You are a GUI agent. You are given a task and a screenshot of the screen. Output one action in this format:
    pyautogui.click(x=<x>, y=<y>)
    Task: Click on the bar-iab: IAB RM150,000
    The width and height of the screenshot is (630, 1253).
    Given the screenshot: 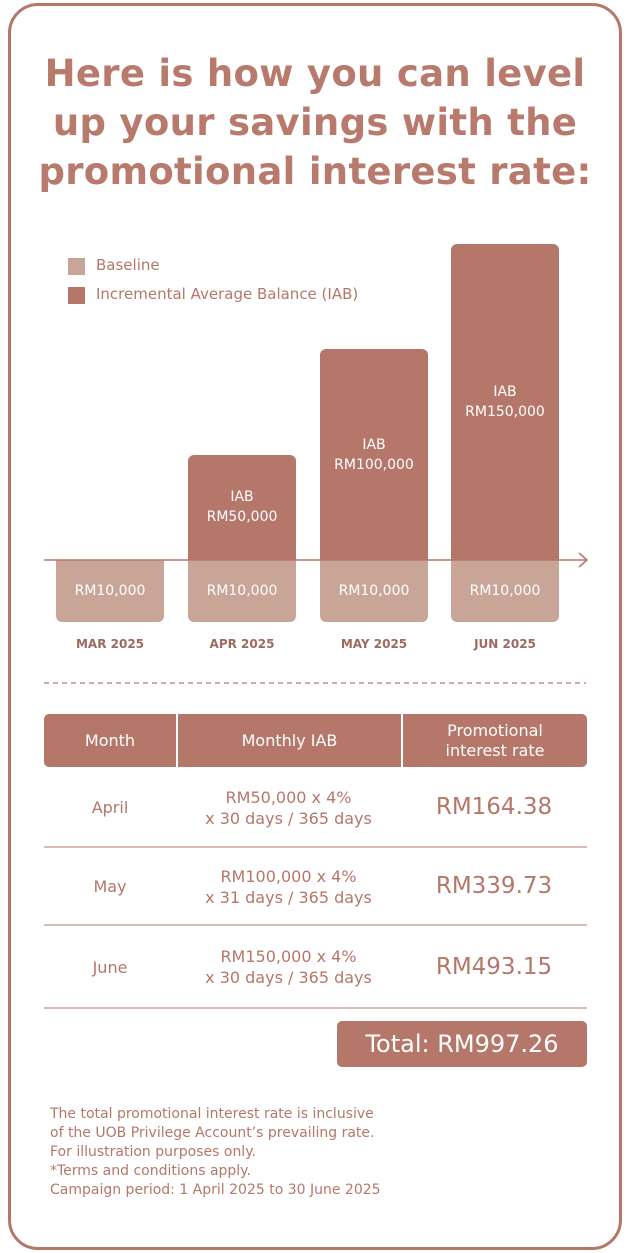 What is the action you would take?
    pyautogui.click(x=505, y=402)
    